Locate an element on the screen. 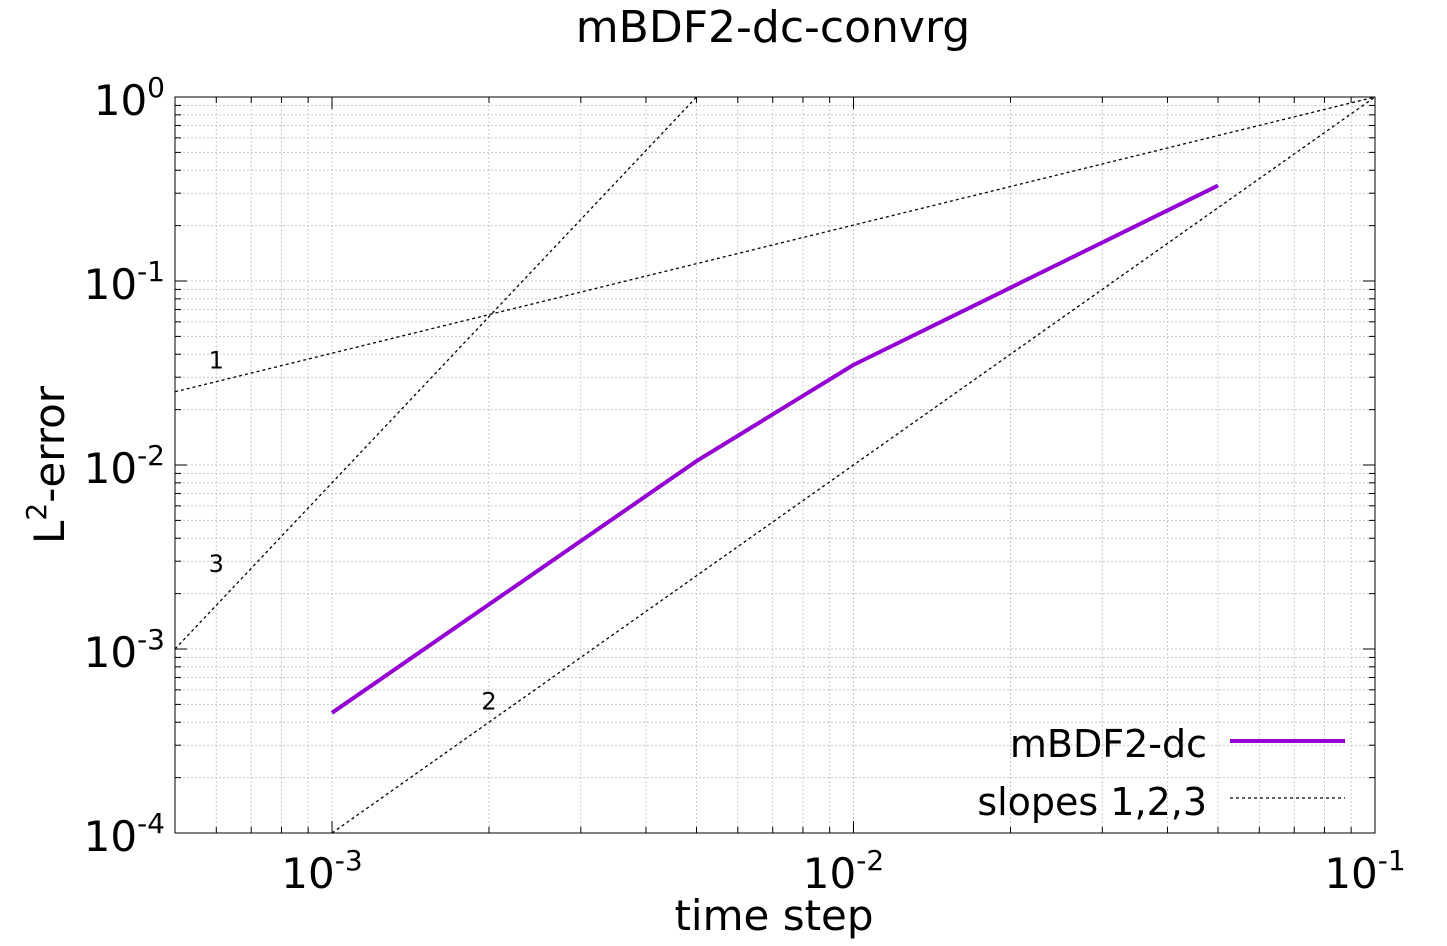 Image resolution: width=1447 pixels, height=946 pixels. y-axis-label-superscript: 2 is located at coordinates (36, 512).